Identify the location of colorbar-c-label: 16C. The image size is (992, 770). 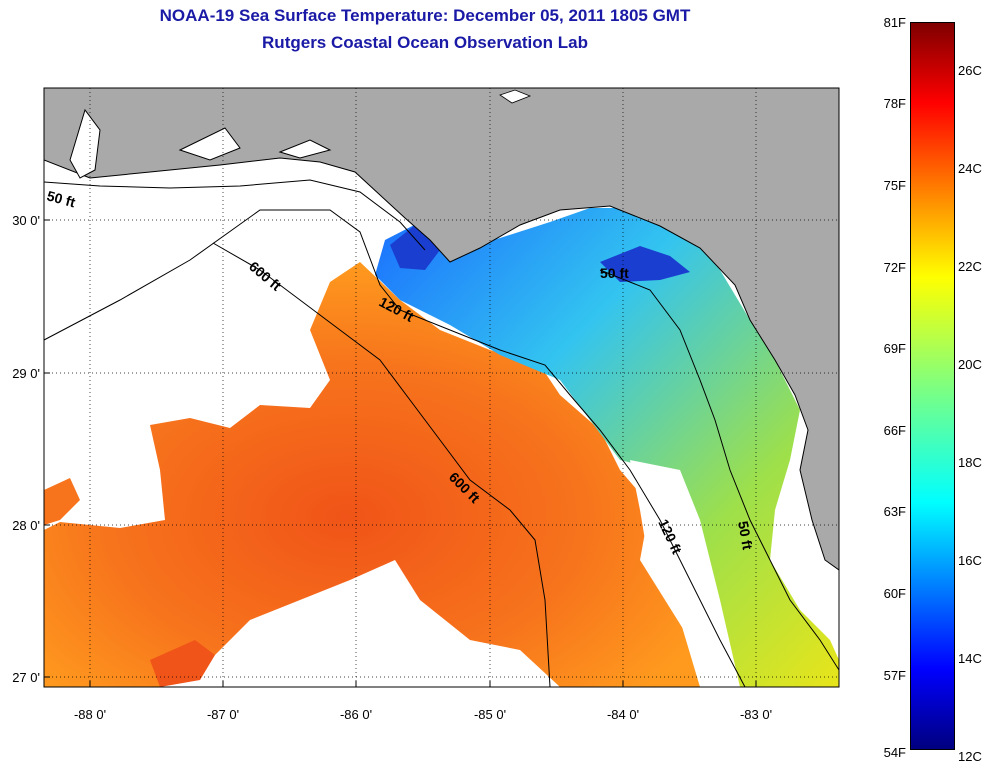
(970, 560).